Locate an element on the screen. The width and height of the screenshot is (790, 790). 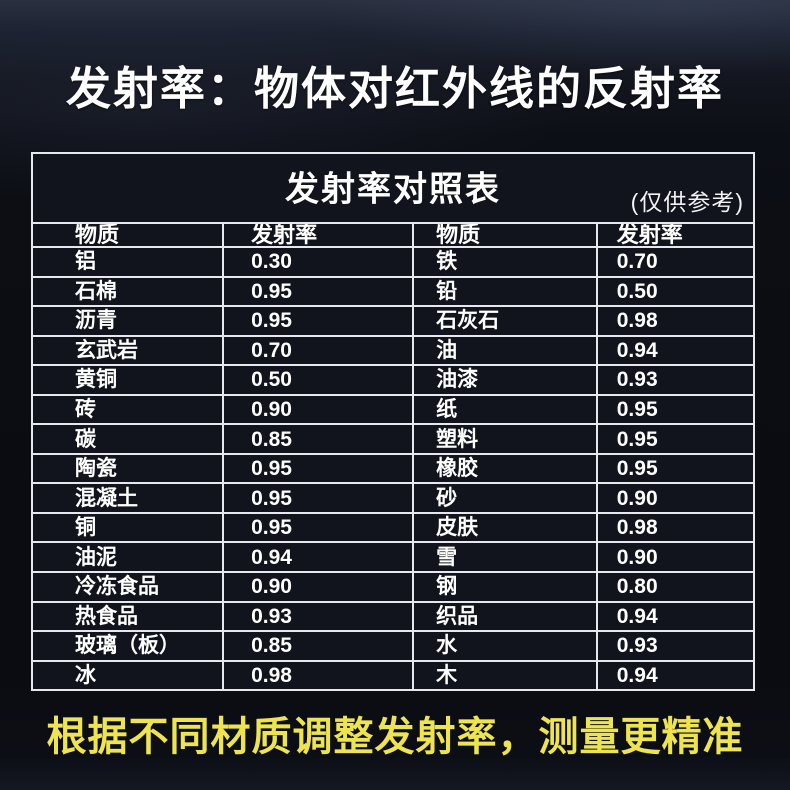
material-cell: 砂 is located at coordinates (505, 498).